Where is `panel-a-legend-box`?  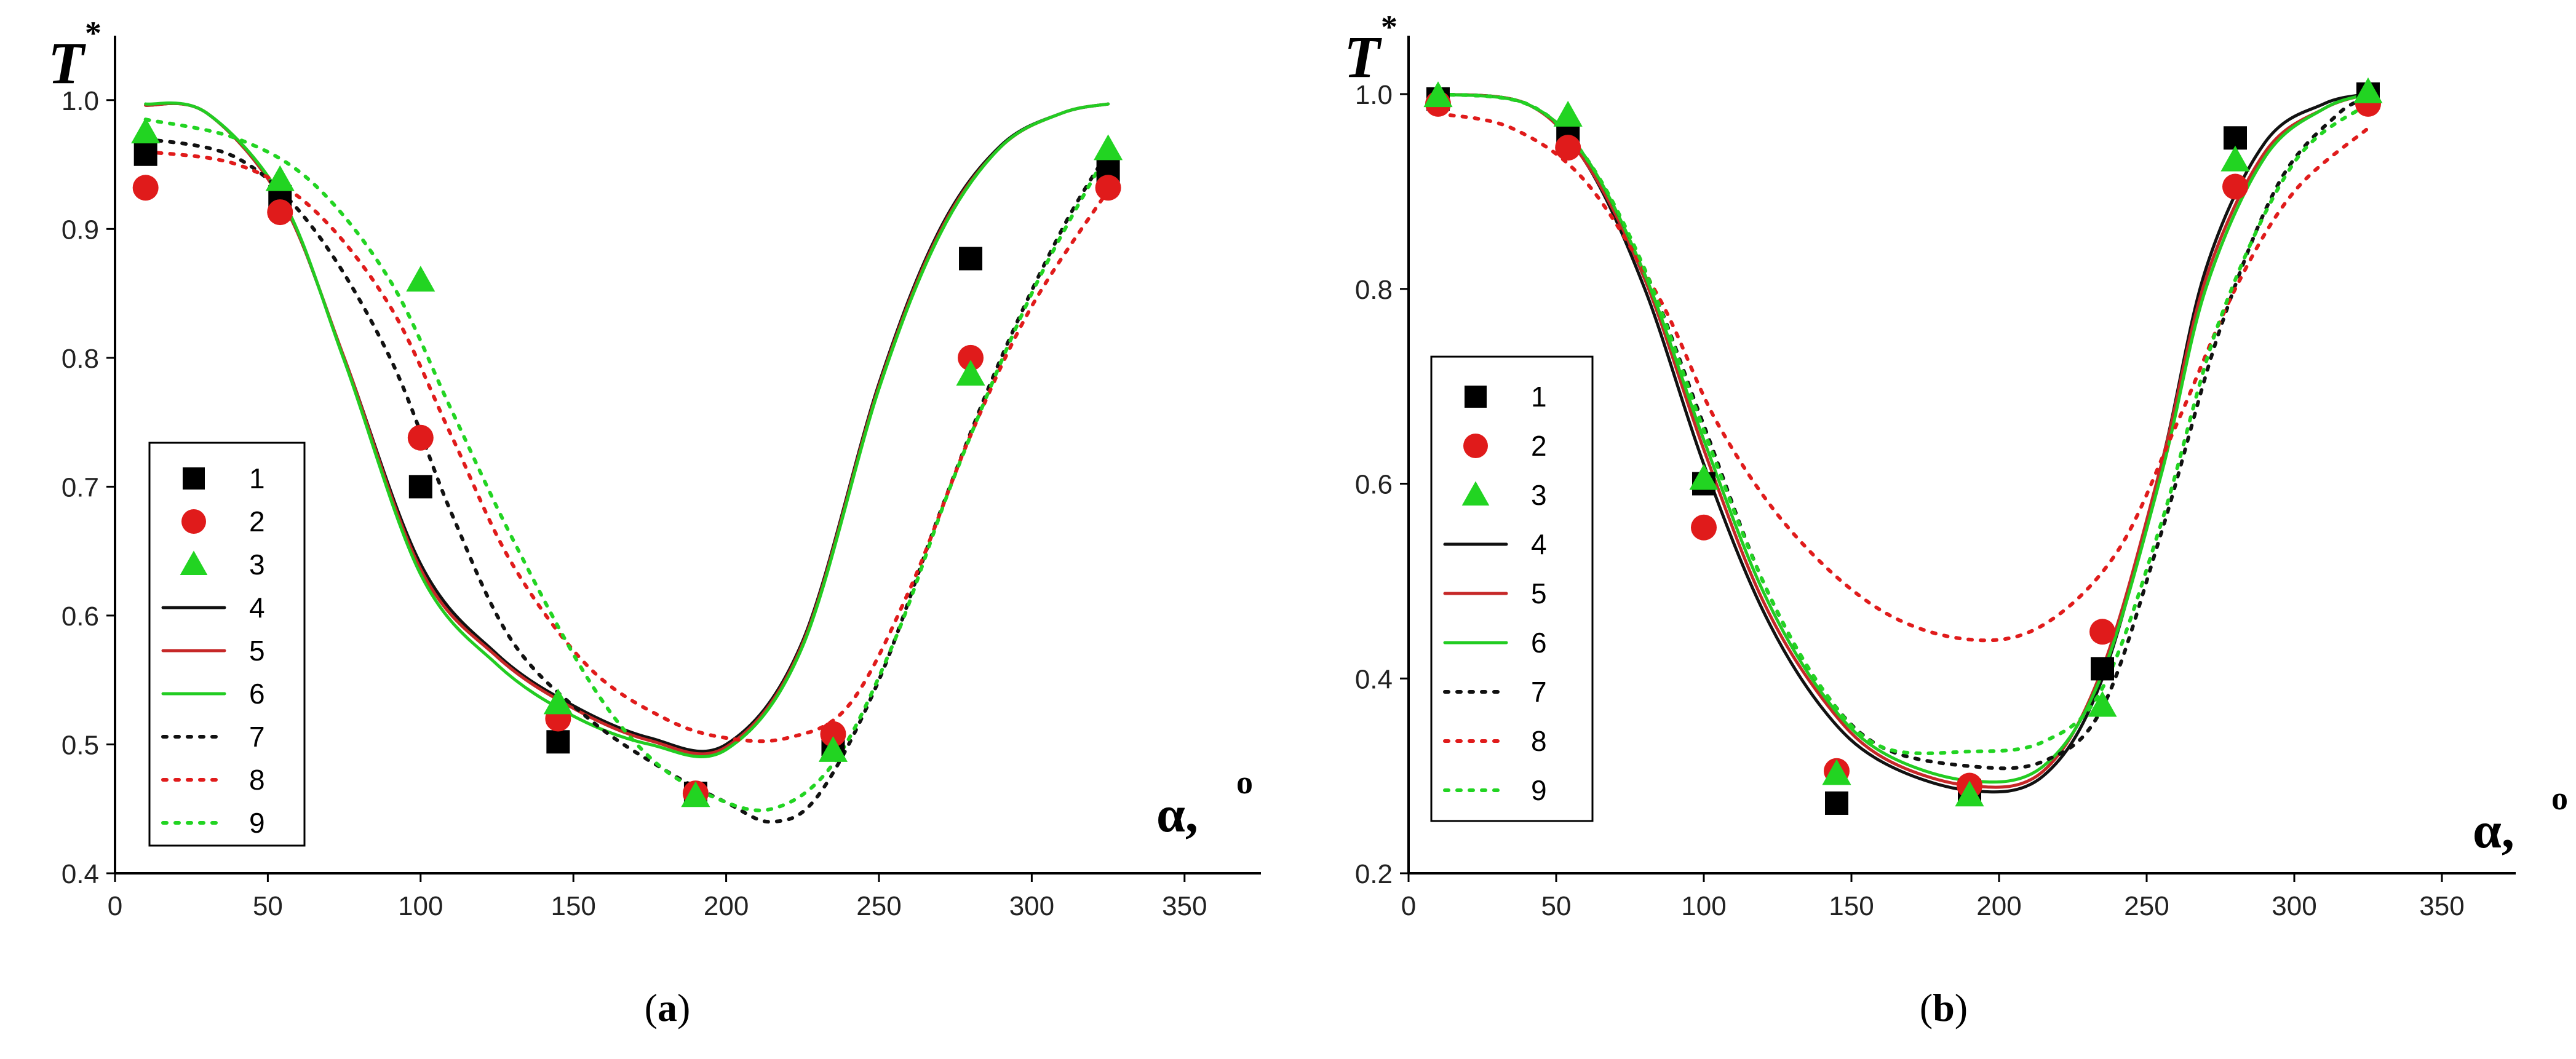 panel-a-legend-box is located at coordinates (227, 645).